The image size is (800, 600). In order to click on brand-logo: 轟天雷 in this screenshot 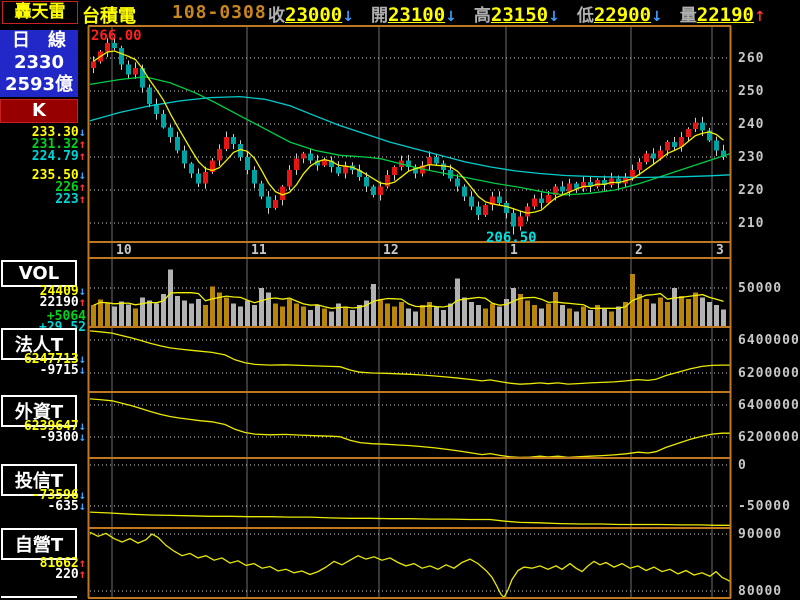, I will do `click(40, 12)`.